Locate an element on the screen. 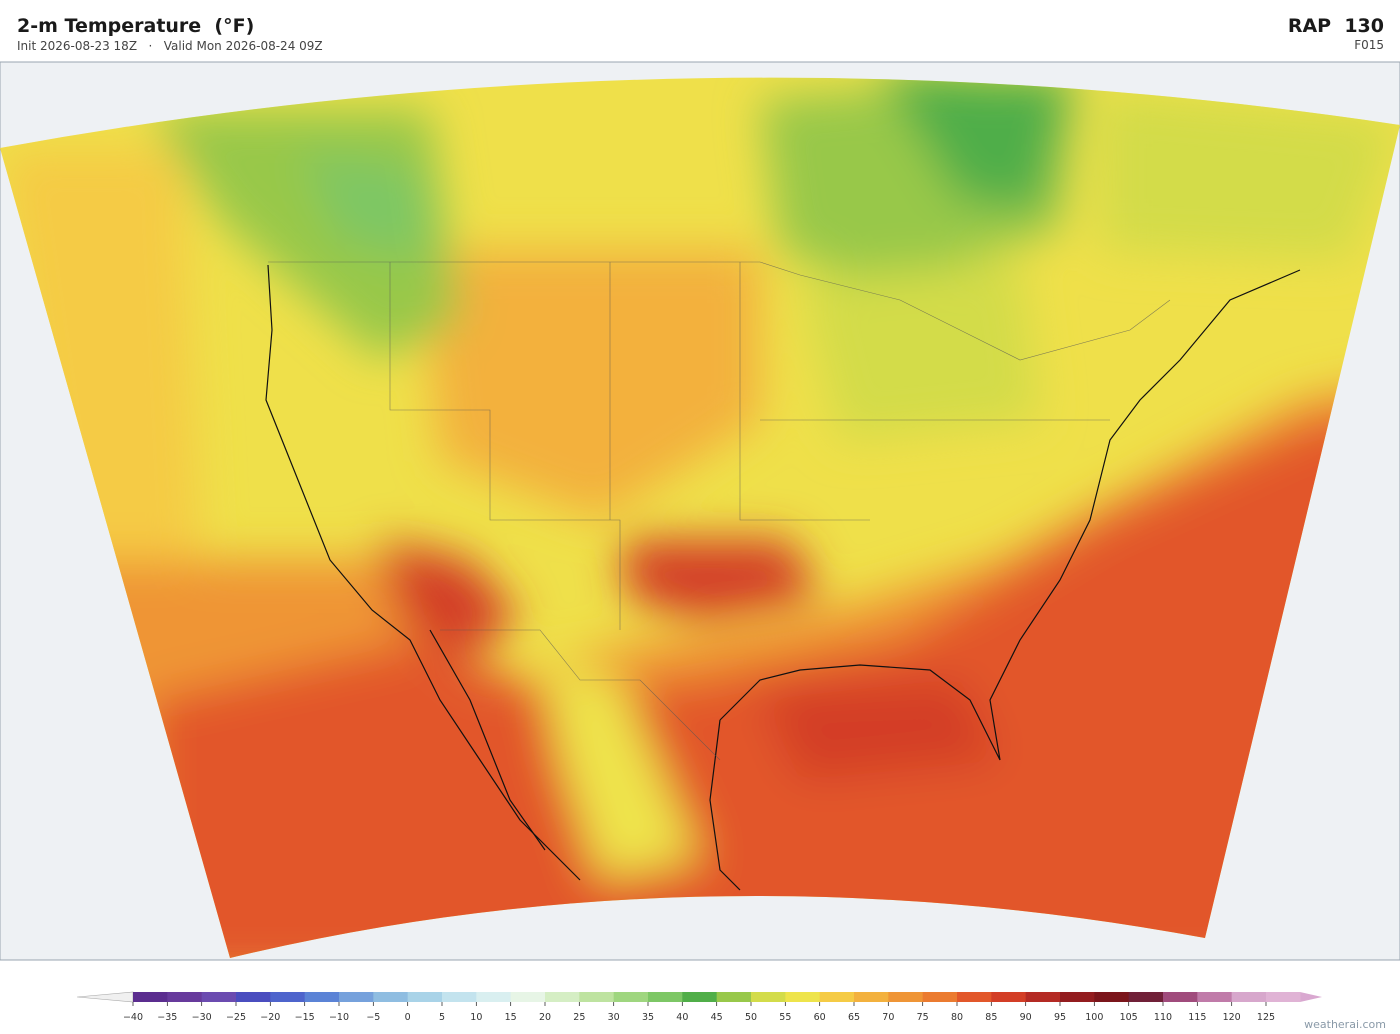 This screenshot has height=1034, width=1400. colorbar-tick-label: −20 is located at coordinates (270, 1017).